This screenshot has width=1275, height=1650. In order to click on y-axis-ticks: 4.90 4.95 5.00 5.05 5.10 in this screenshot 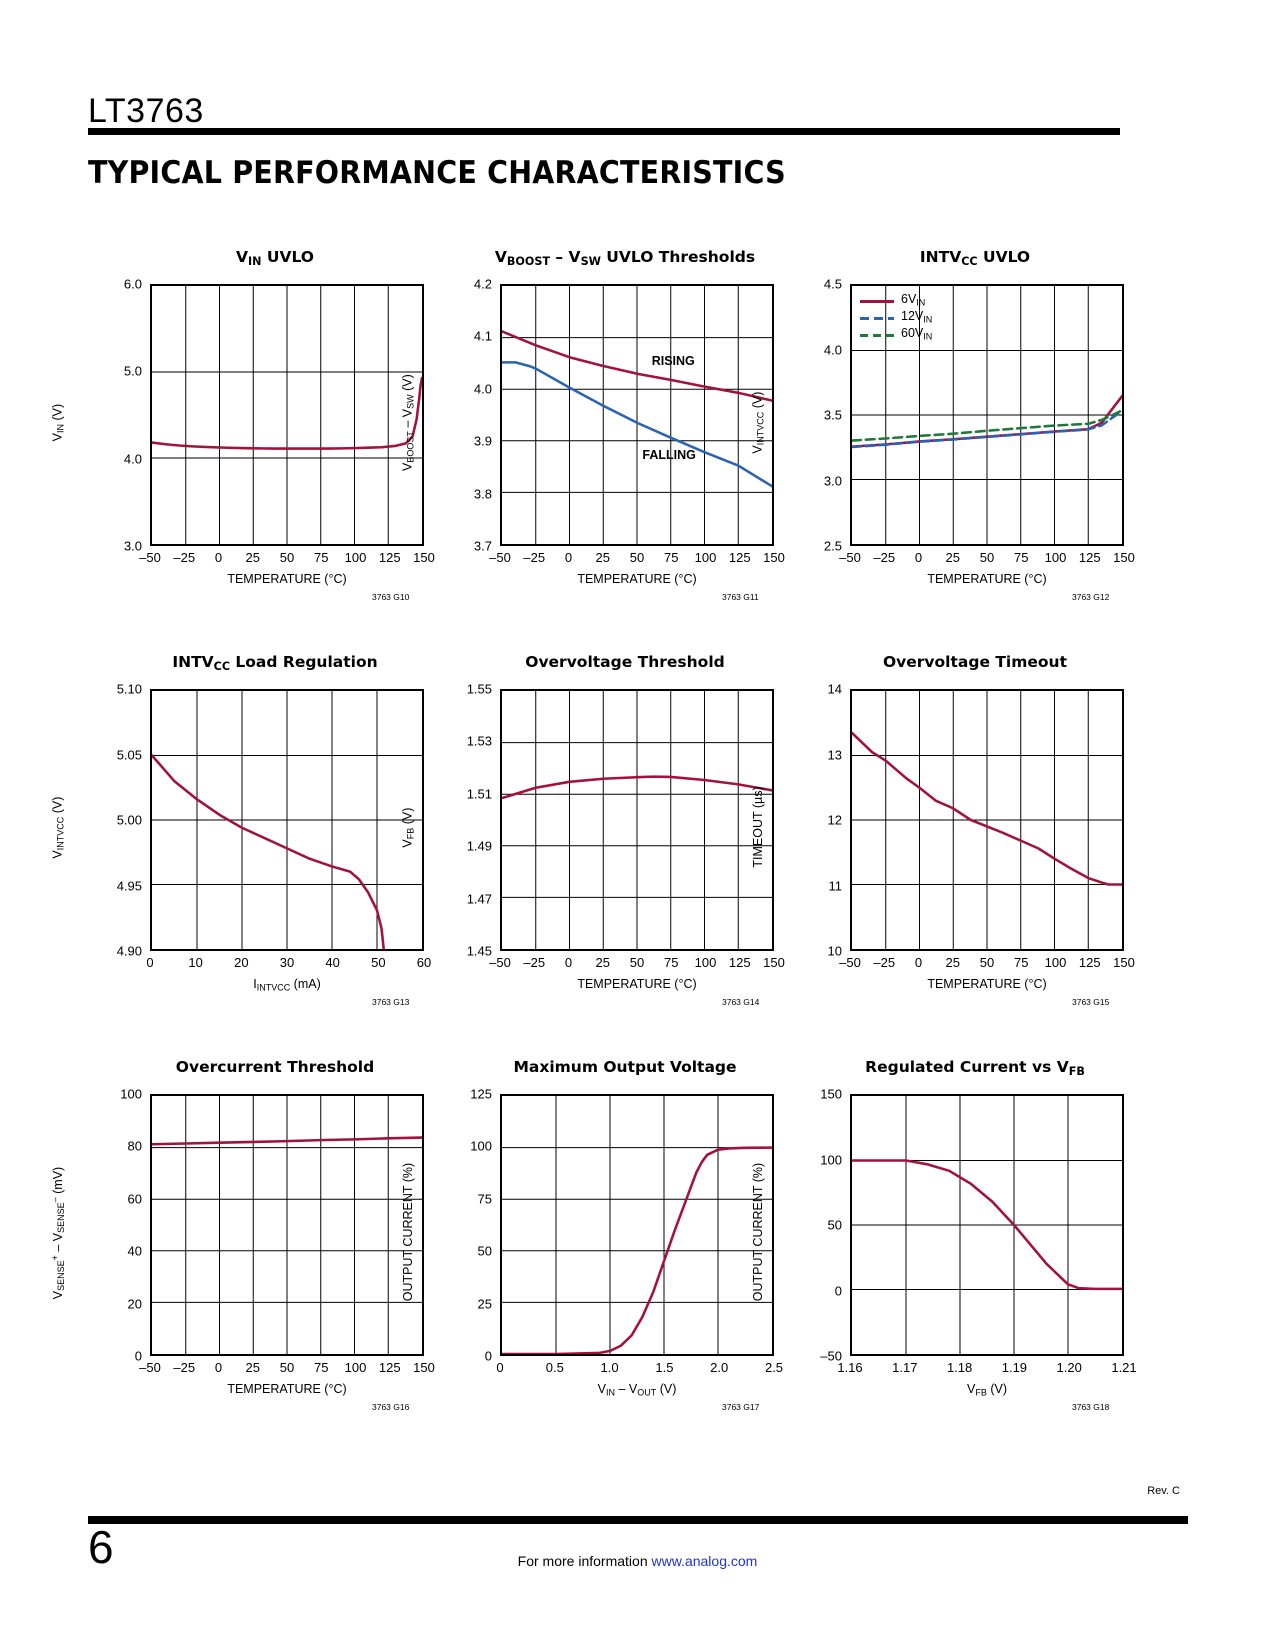, I will do `click(123, 820)`.